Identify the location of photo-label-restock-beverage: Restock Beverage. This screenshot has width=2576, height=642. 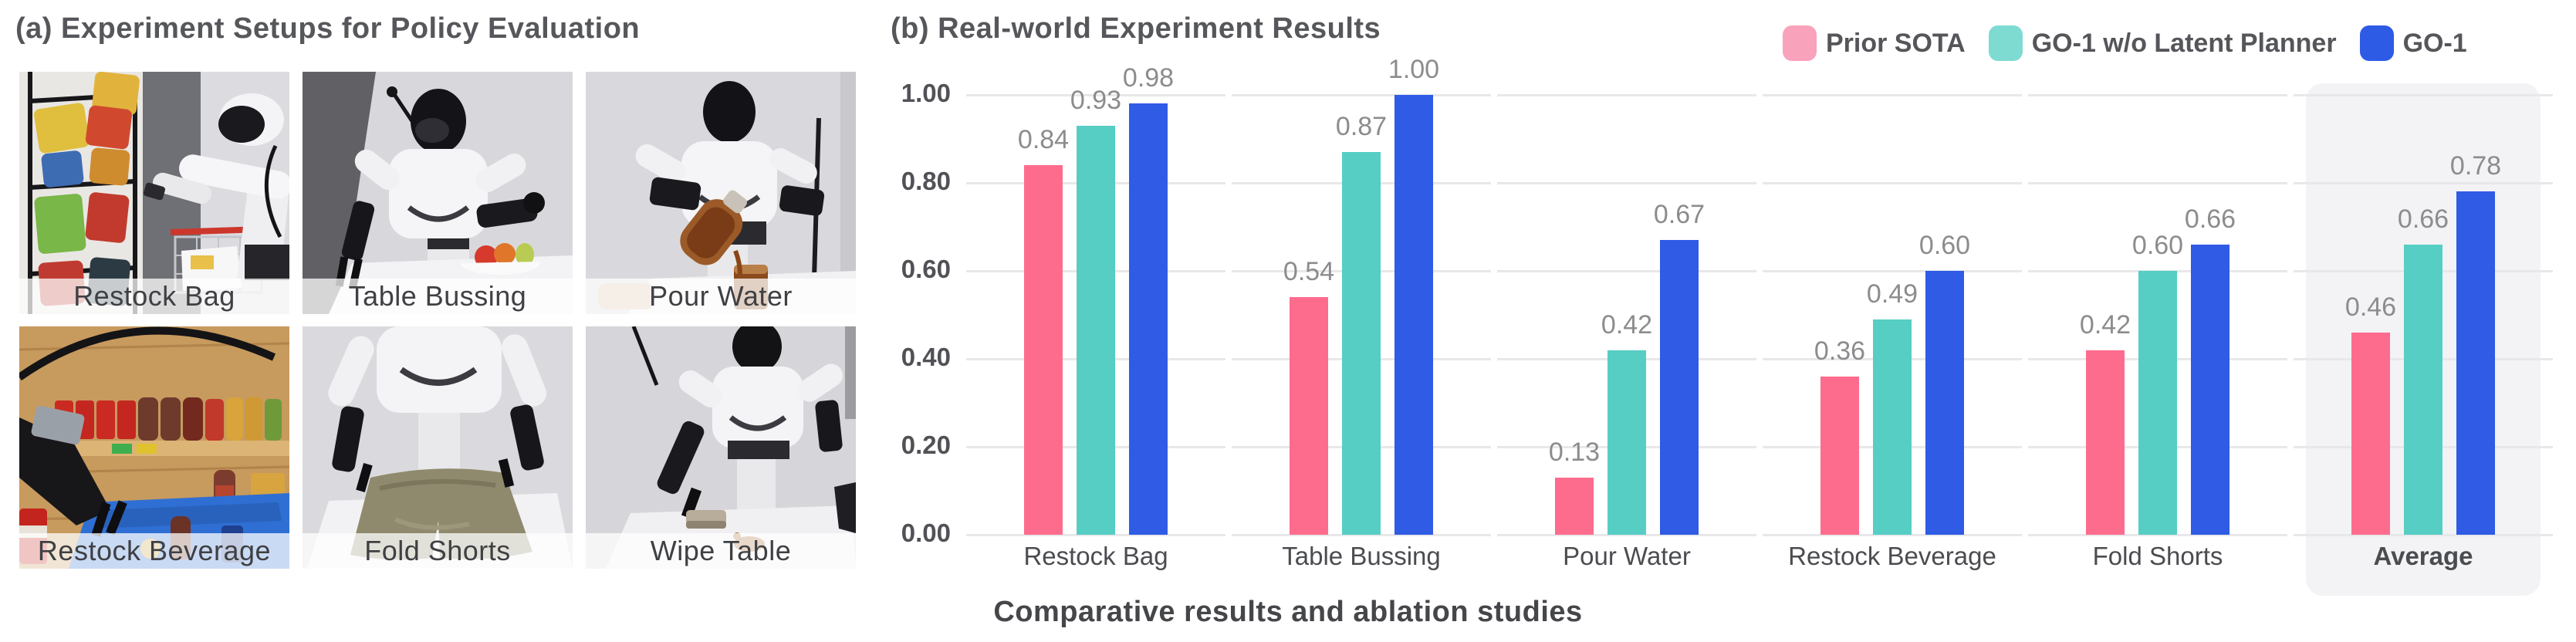
(154, 551).